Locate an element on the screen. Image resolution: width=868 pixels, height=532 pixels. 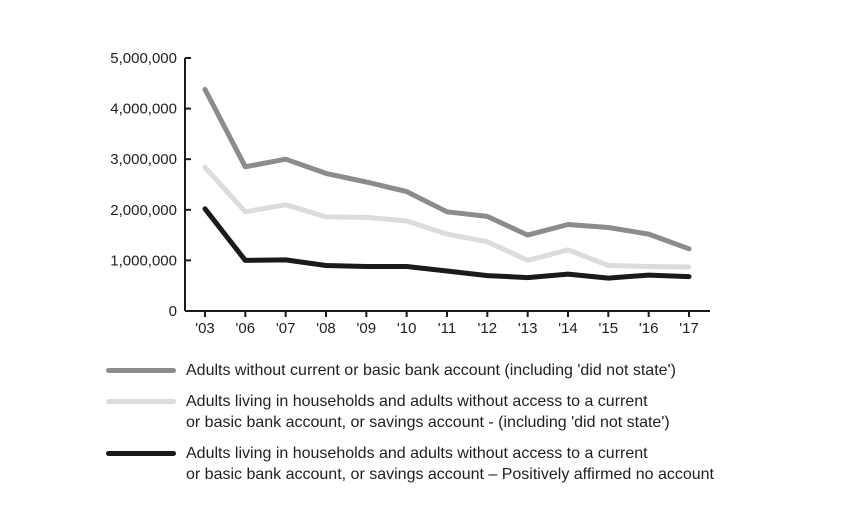
x-tick-label: '07 is located at coordinates (286, 328).